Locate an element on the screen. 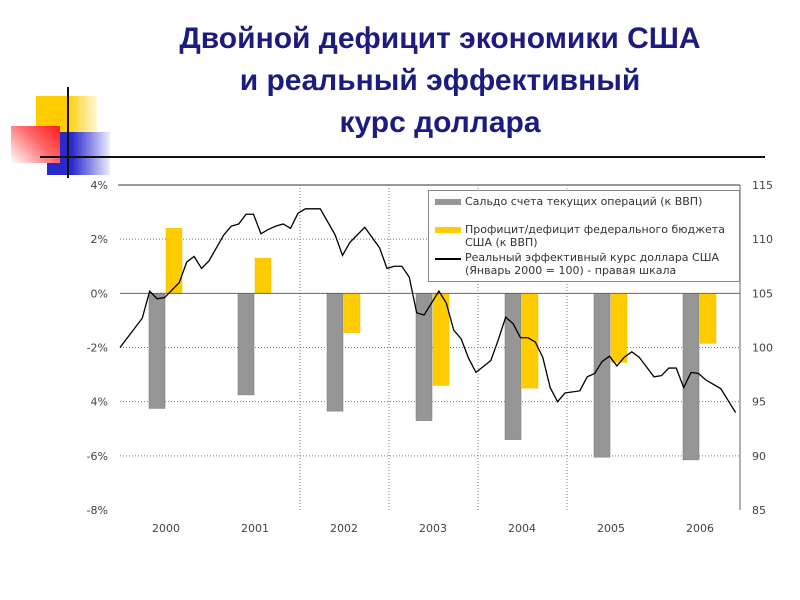  x-tick-label: 2001 is located at coordinates (255, 528).